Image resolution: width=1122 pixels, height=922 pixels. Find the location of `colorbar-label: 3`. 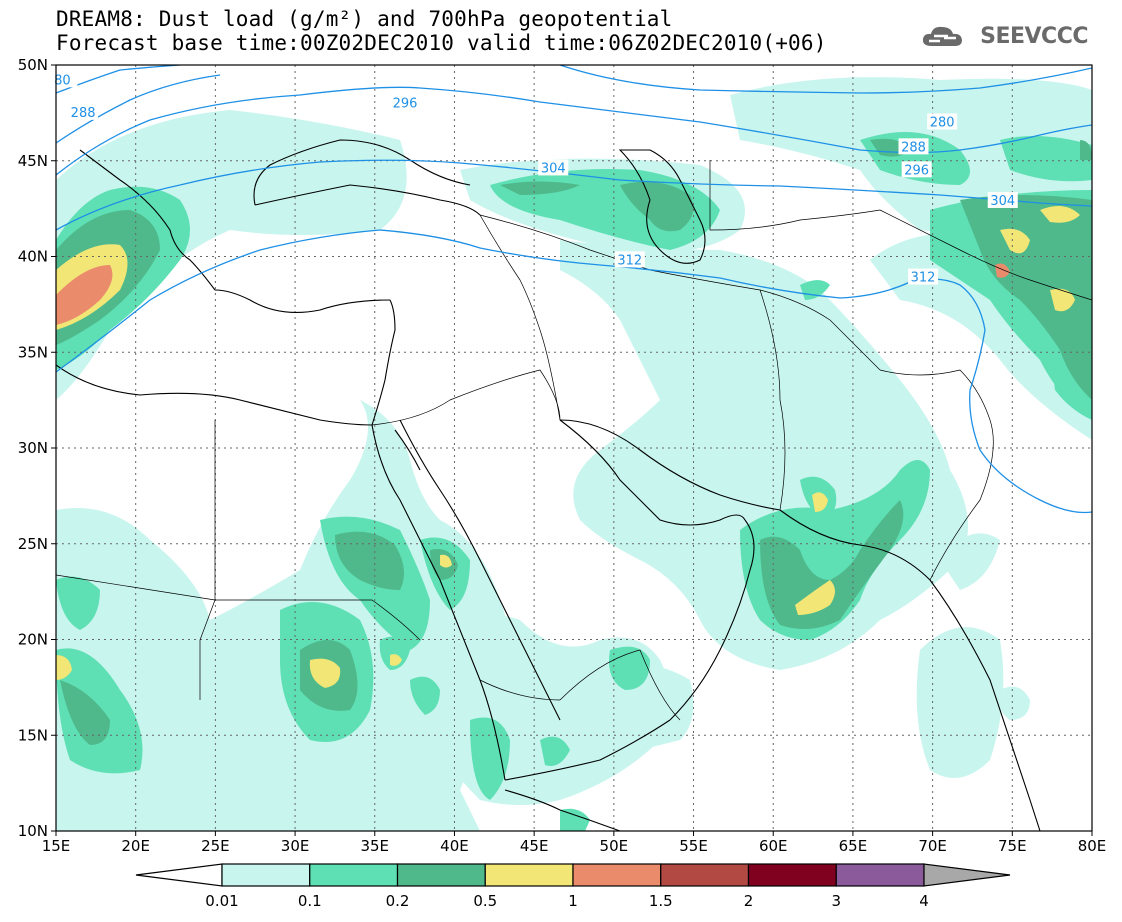

colorbar-label: 3 is located at coordinates (836, 901).